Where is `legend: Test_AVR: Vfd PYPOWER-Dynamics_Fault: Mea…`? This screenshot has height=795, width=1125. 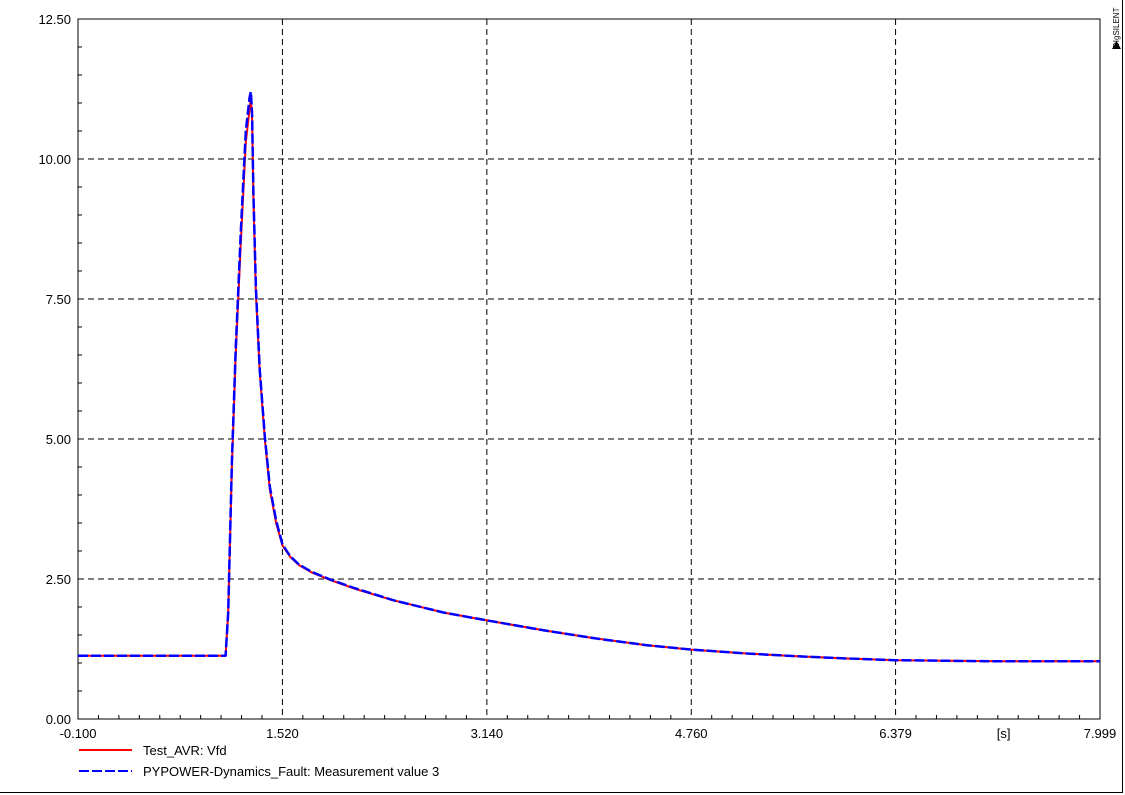 legend: Test_AVR: Vfd PYPOWER-Dynamics_Fault: Mea… is located at coordinates (259, 761).